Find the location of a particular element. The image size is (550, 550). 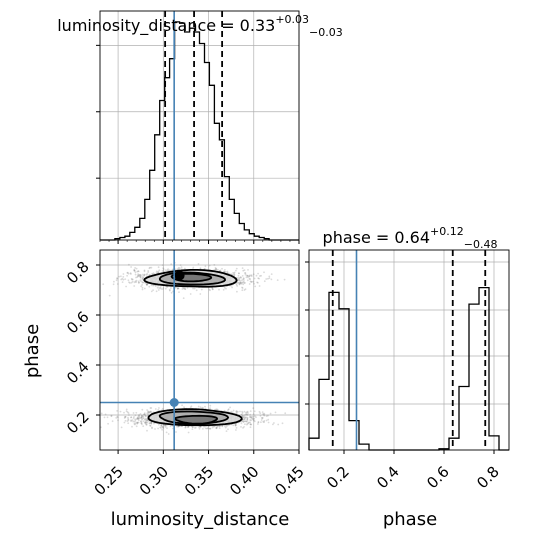

x-tick-label: 0.8 is located at coordinates (488, 478).